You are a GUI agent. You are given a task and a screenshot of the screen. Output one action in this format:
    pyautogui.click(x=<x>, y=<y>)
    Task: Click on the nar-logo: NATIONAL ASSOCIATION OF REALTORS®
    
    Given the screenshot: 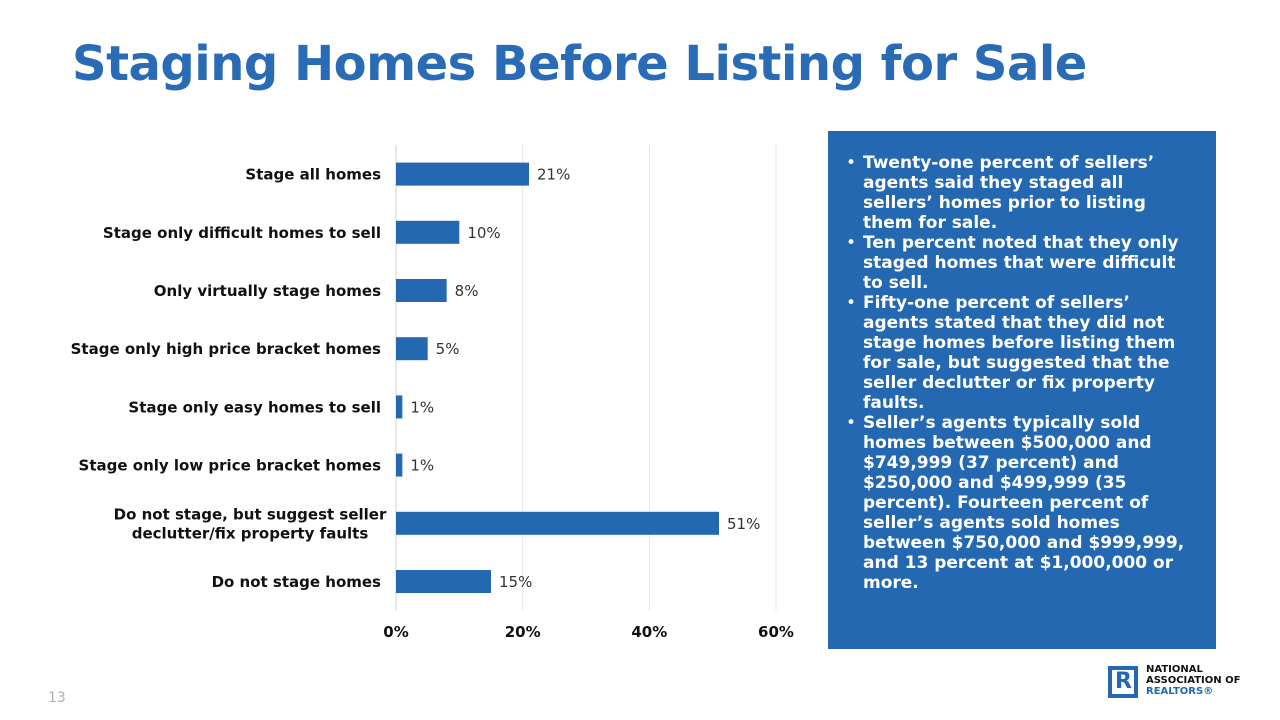 What is the action you would take?
    pyautogui.click(x=1183, y=684)
    